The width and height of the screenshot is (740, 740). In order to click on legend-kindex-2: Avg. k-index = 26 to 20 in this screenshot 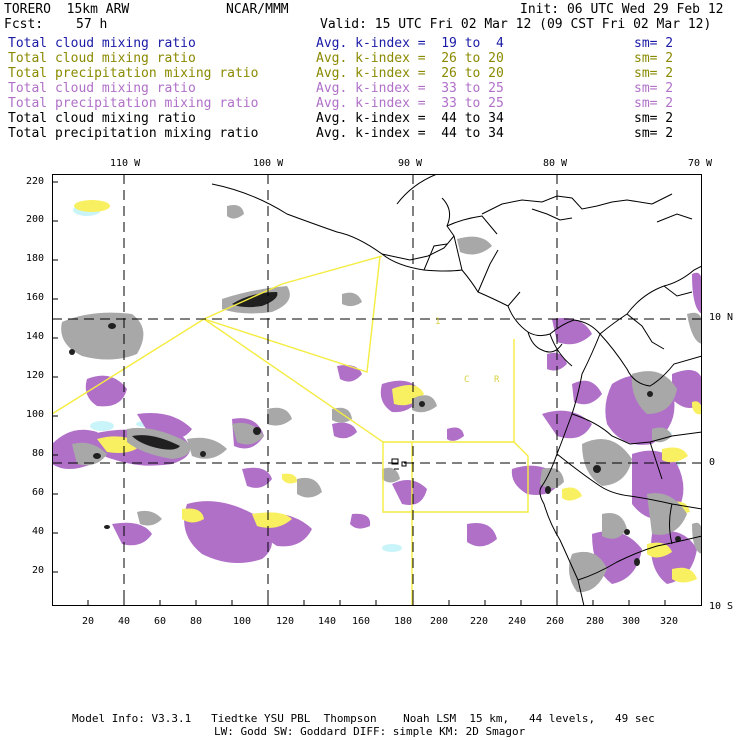, I will do `click(410, 73)`.